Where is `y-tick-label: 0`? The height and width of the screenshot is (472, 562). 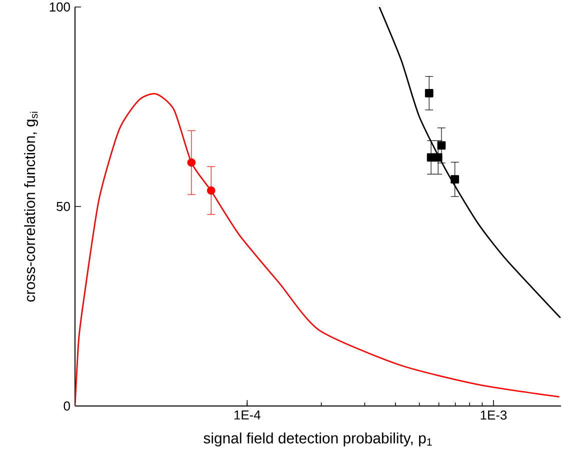 y-tick-label: 0 is located at coordinates (67, 406).